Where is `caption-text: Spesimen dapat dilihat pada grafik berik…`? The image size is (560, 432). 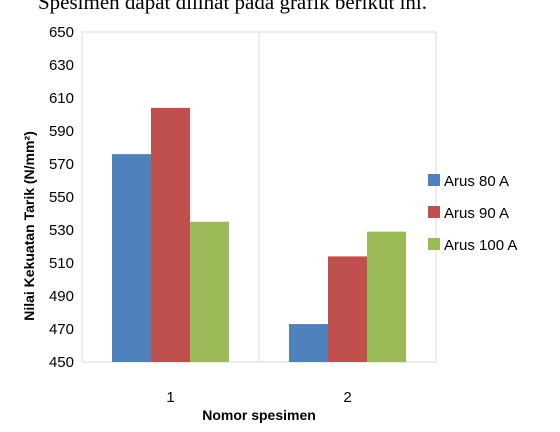 caption-text: Spesimen dapat dilihat pada grafik berik… is located at coordinates (232, 7).